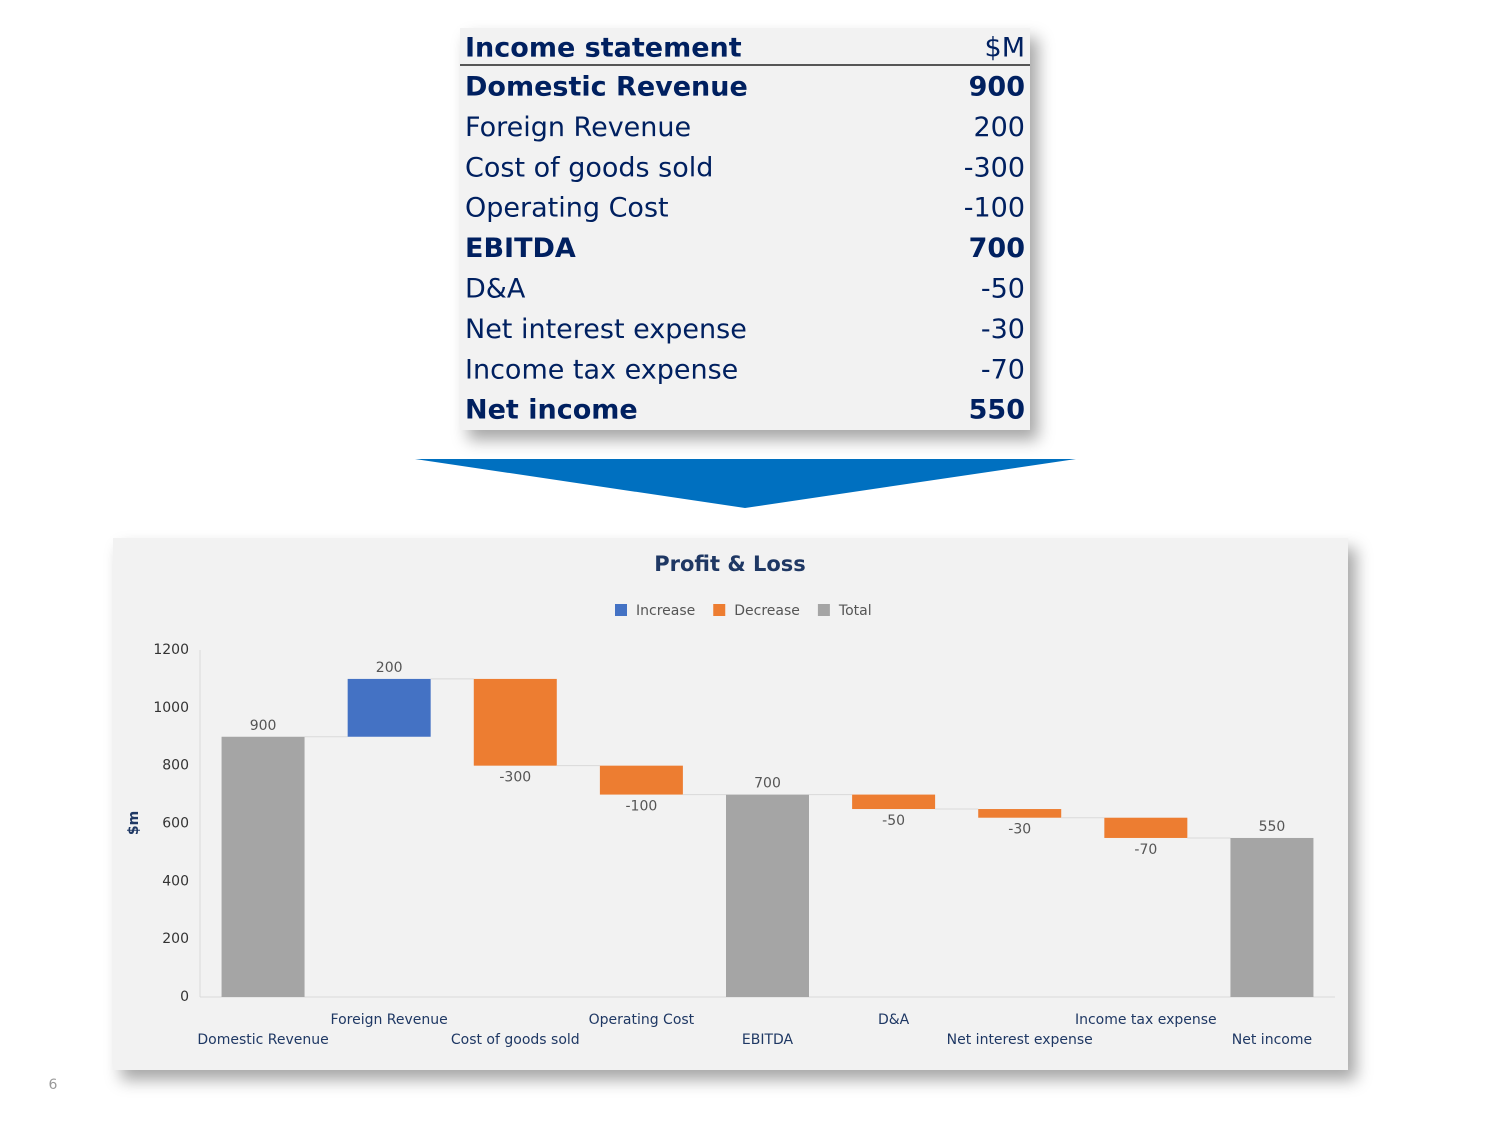 Image resolution: width=1500 pixels, height=1125 pixels. Describe the element at coordinates (893, 821) in the screenshot. I see `data-label: -50` at that location.